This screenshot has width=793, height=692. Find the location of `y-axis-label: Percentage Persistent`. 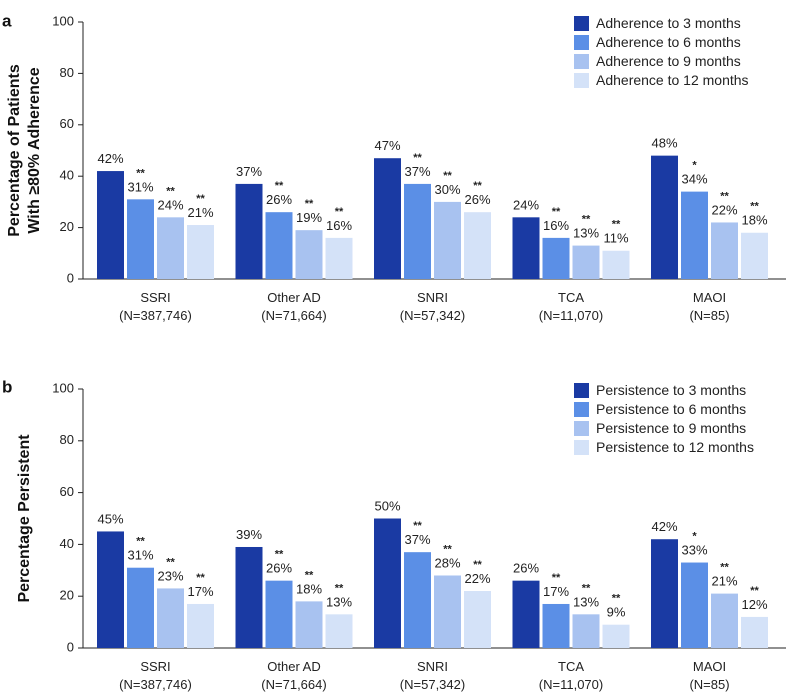

y-axis-label: Percentage Persistent is located at coordinates (24, 518).